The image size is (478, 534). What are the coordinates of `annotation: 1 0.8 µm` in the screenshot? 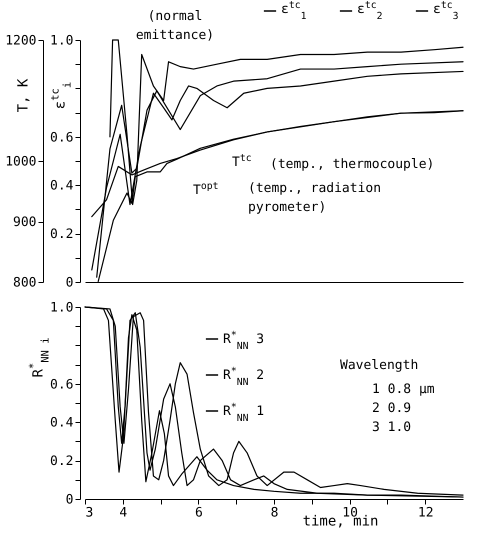 It's located at (403, 389).